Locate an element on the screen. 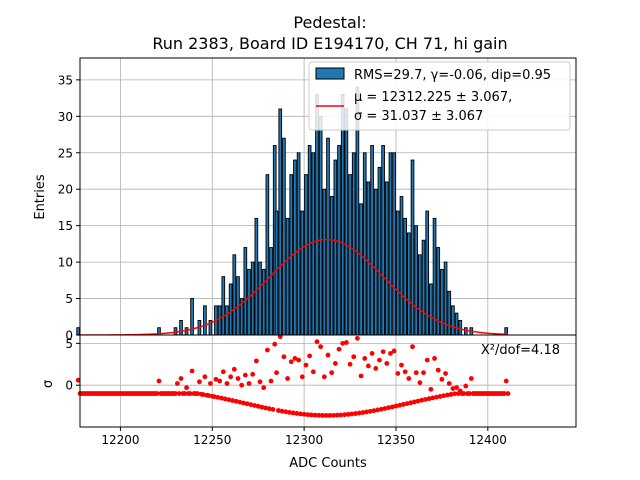 The width and height of the screenshot is (640, 480). top-y-tick-label: 5 is located at coordinates (69, 299).